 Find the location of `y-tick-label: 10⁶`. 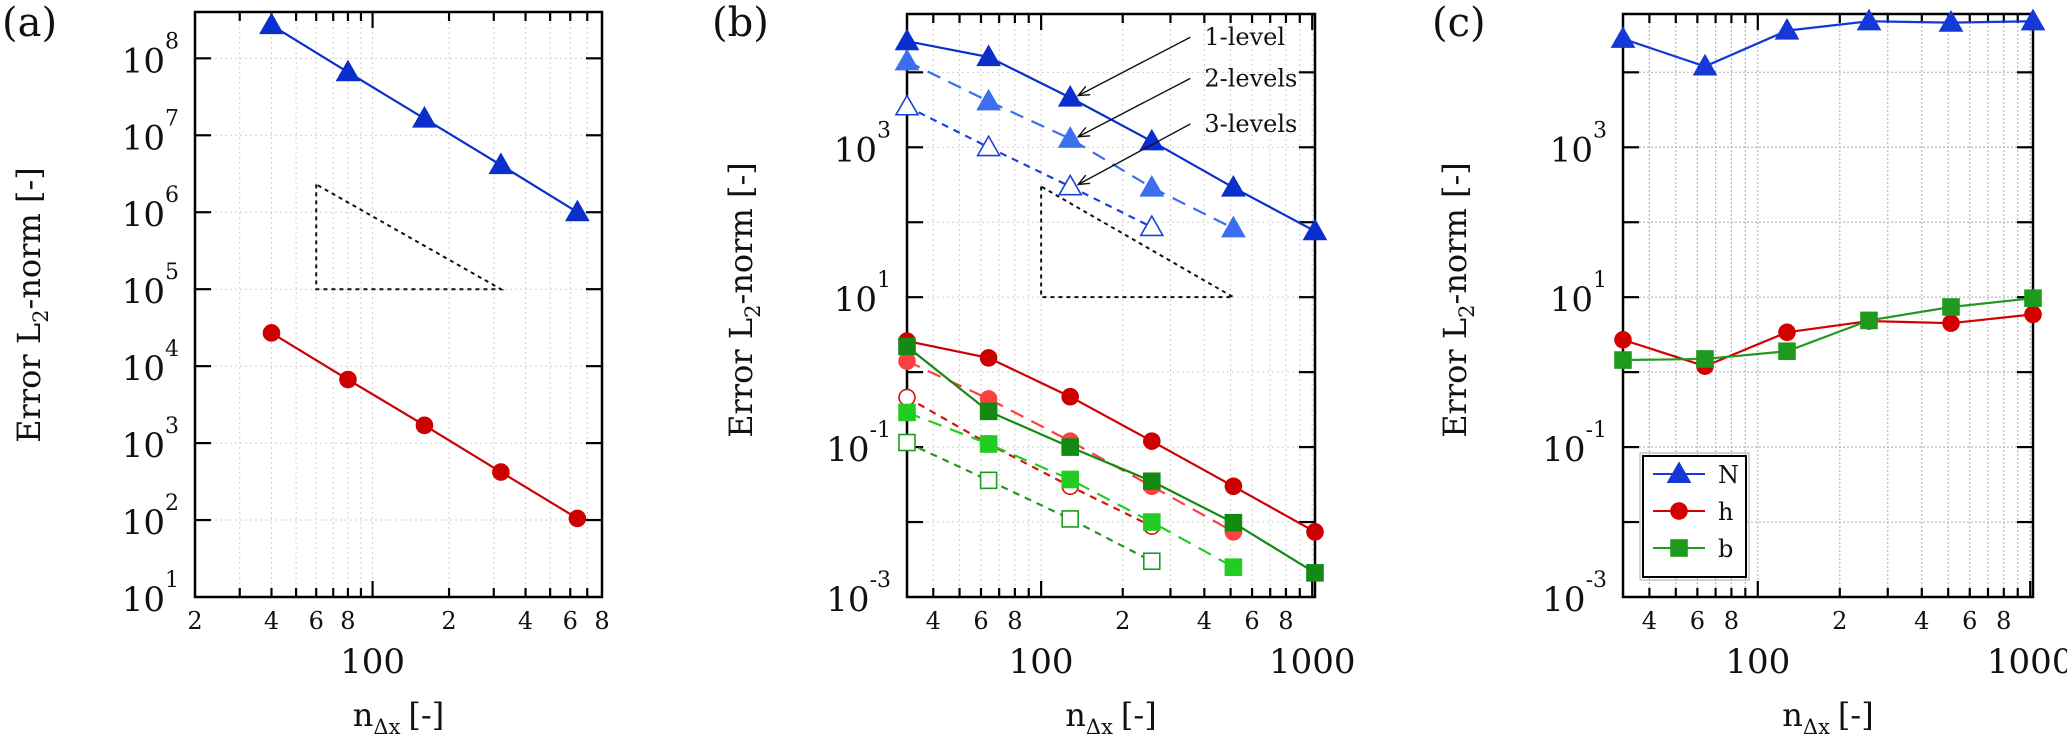

y-tick-label: 10⁶ is located at coordinates (150, 209).